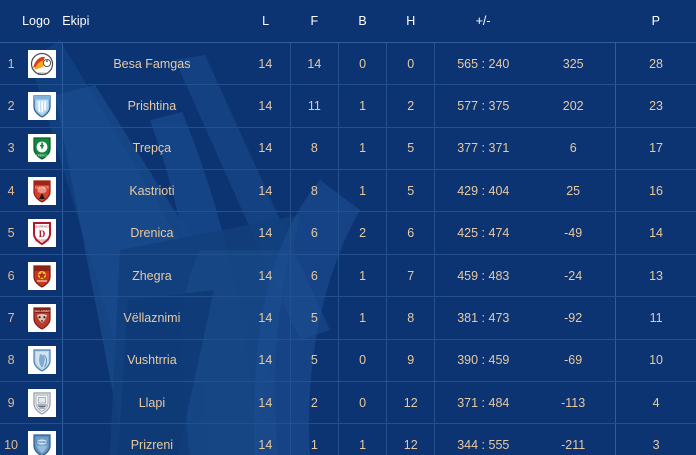  Describe the element at coordinates (573, 149) in the screenshot. I see `row-goal-difference: 6` at that location.